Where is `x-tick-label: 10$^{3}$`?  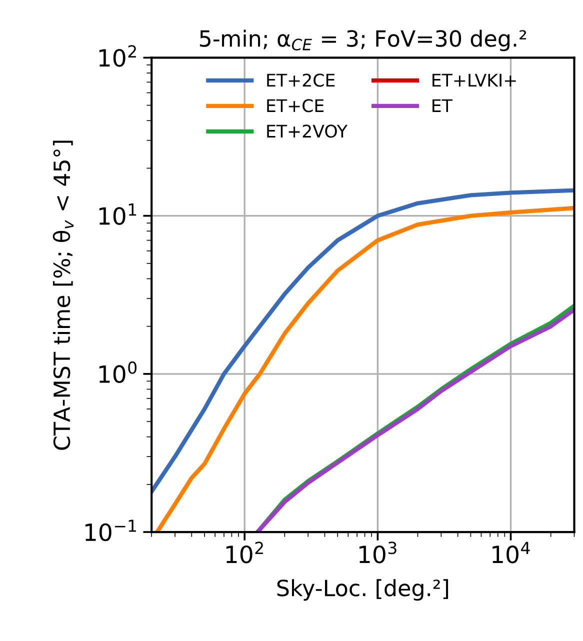
x-tick-label: 10$^{3}$ is located at coordinates (377, 553).